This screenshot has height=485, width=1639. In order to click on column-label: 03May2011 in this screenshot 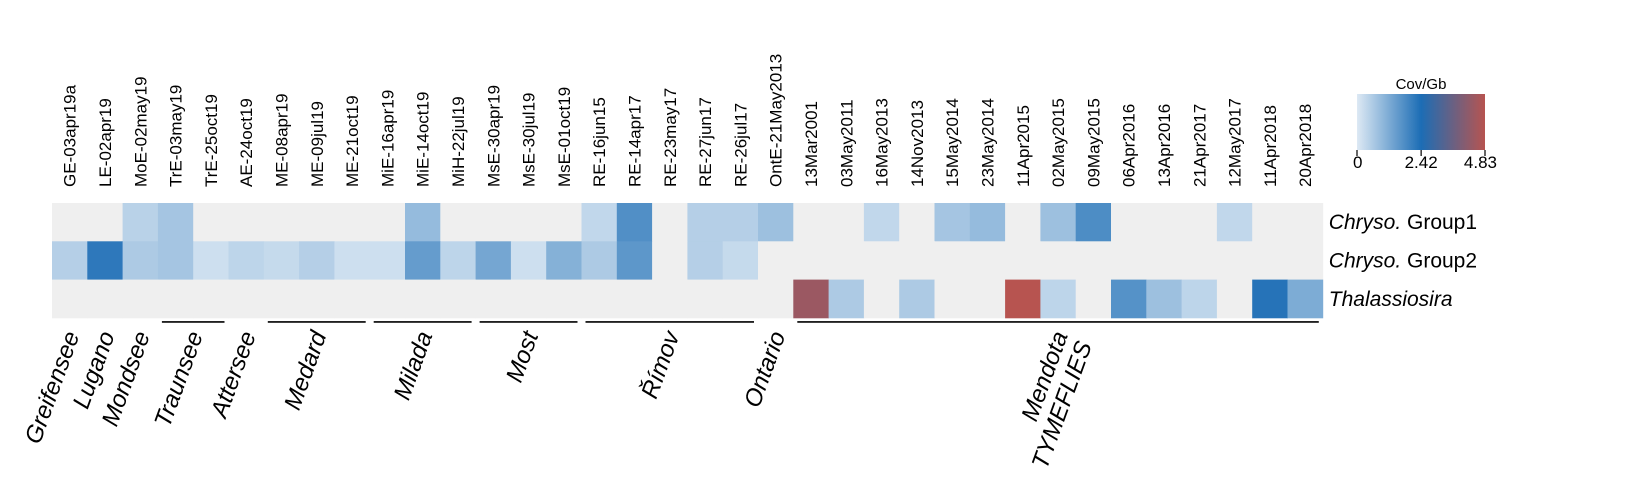, I will do `click(846, 143)`.